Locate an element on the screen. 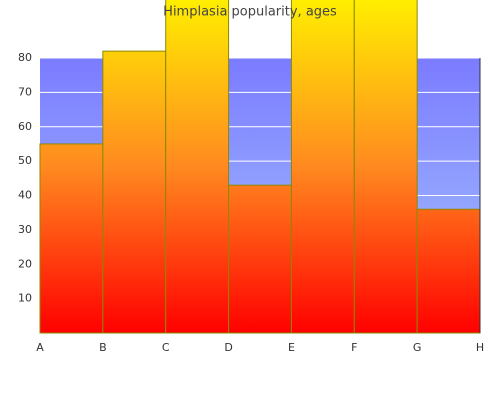  y-tick-label: 60 is located at coordinates (25, 126).